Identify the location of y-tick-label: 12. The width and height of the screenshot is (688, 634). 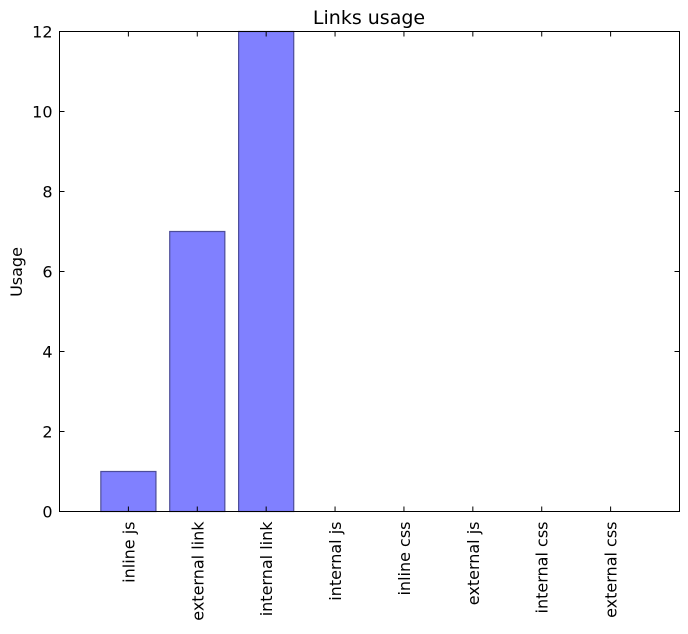
(42, 32).